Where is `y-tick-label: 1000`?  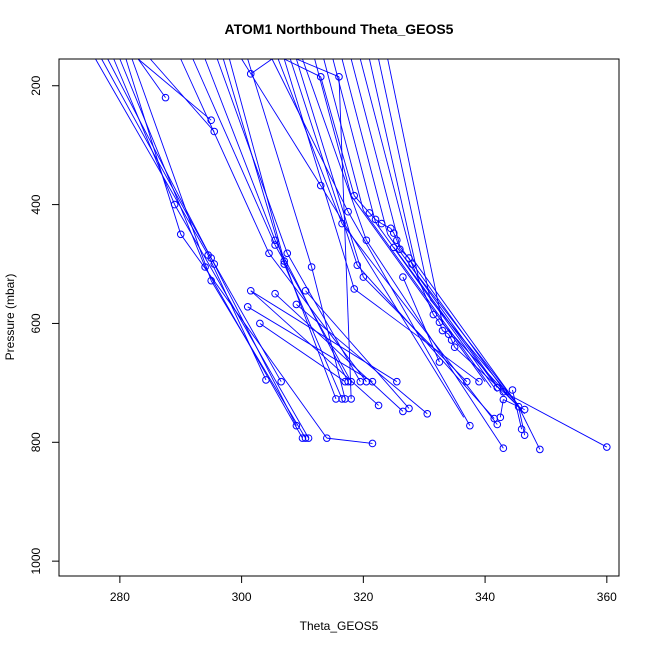 y-tick-label: 1000 is located at coordinates (36, 560).